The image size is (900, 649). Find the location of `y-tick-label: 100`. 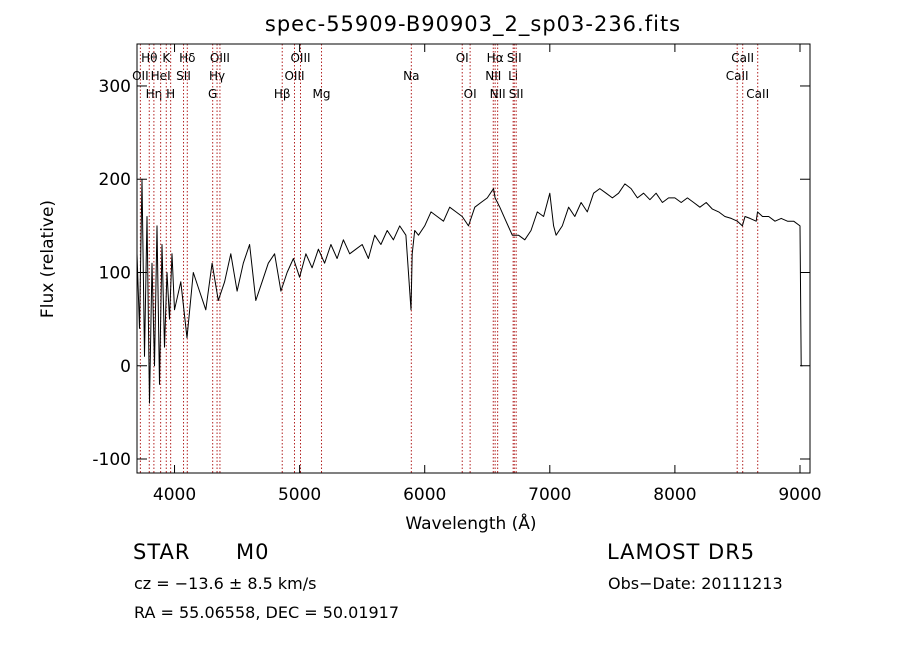

y-tick-label: 100 is located at coordinates (115, 273).